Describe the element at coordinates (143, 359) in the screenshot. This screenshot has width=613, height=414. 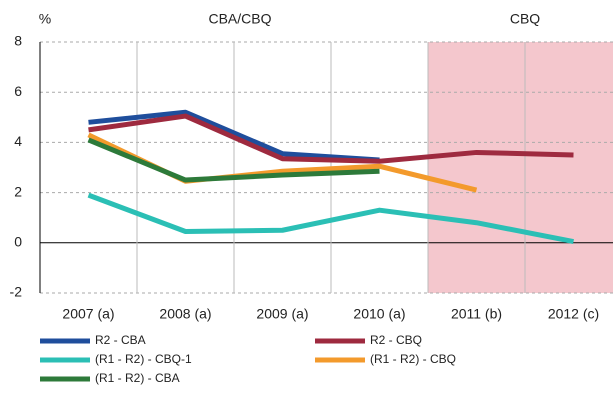
I see `legend-label: (R1 - R2) - CBQ-1` at that location.